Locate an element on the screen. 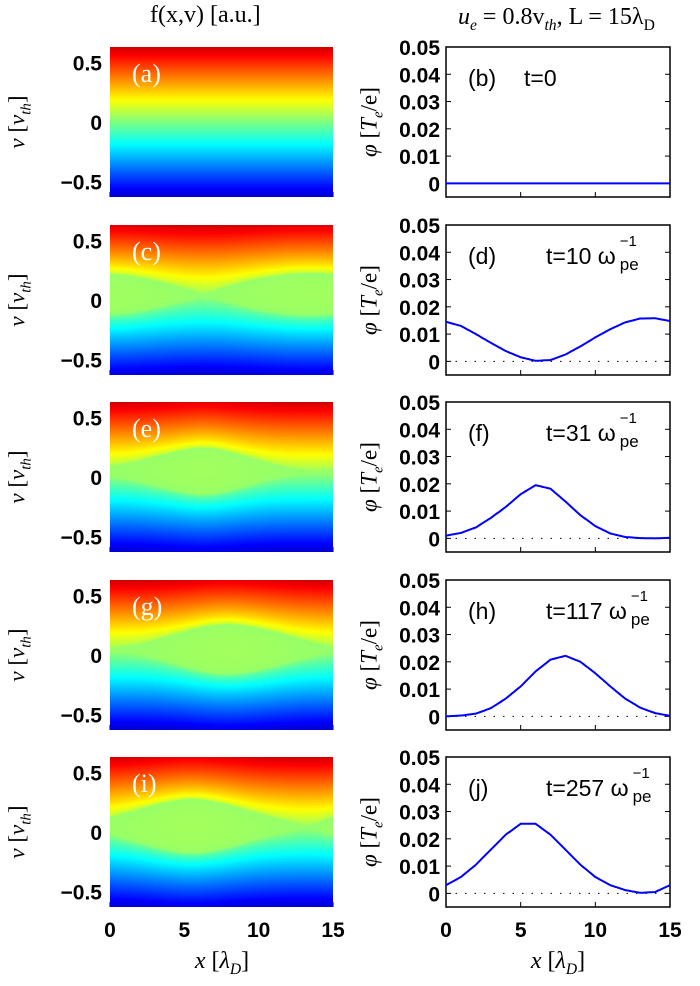 This screenshot has width=700, height=986. right-x-axis-label: x [λD] is located at coordinates (558, 963).